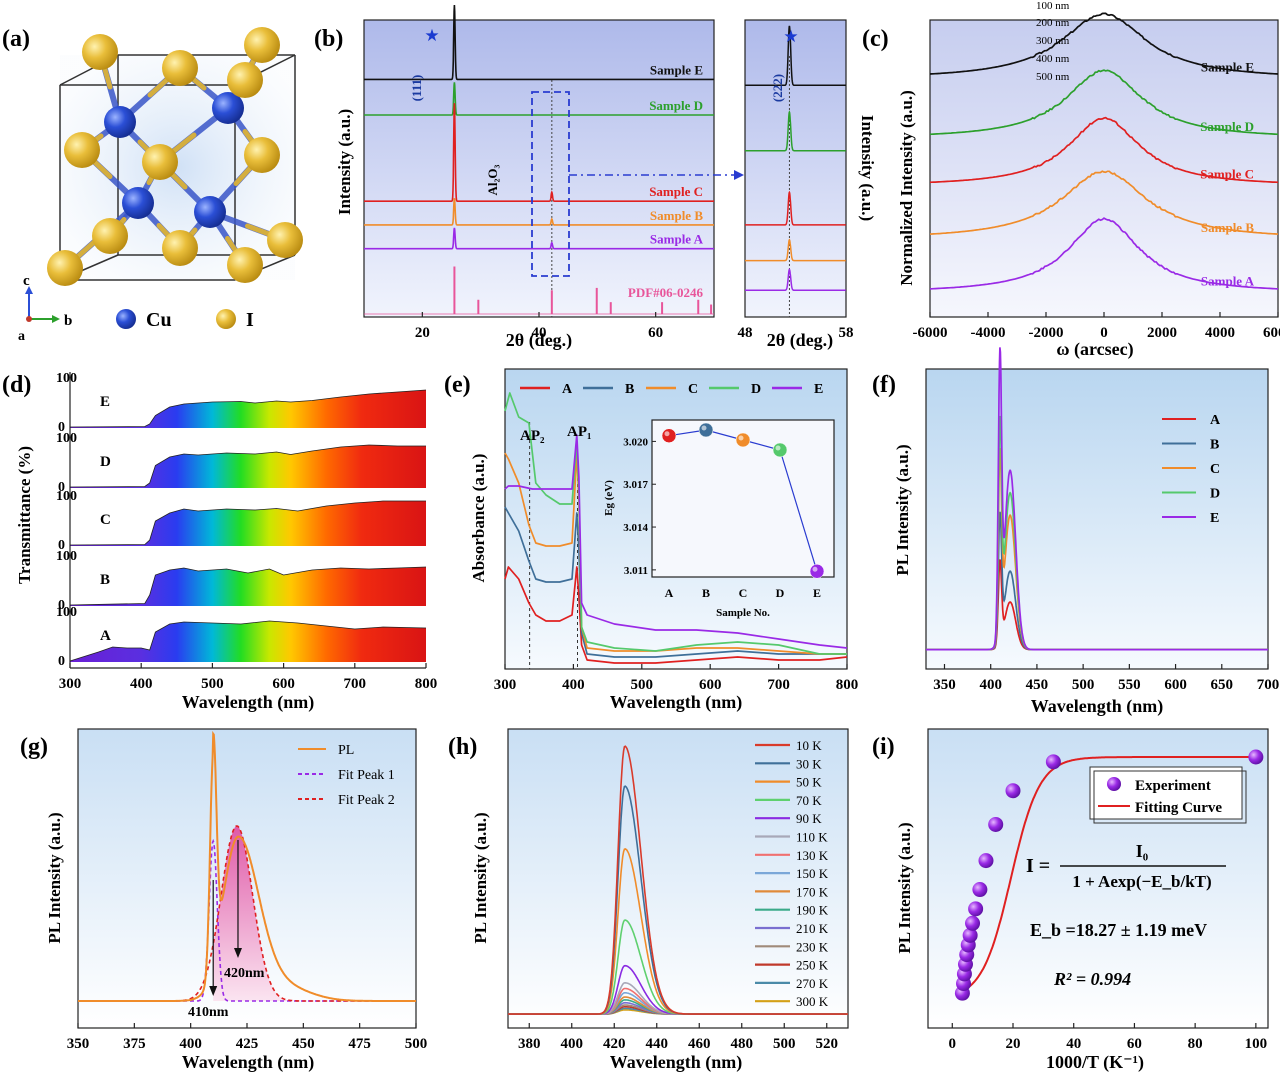 This screenshot has height=1074, width=1280. Describe the element at coordinates (988, 333) in the screenshot. I see `c-xtick-label: -4000` at that location.